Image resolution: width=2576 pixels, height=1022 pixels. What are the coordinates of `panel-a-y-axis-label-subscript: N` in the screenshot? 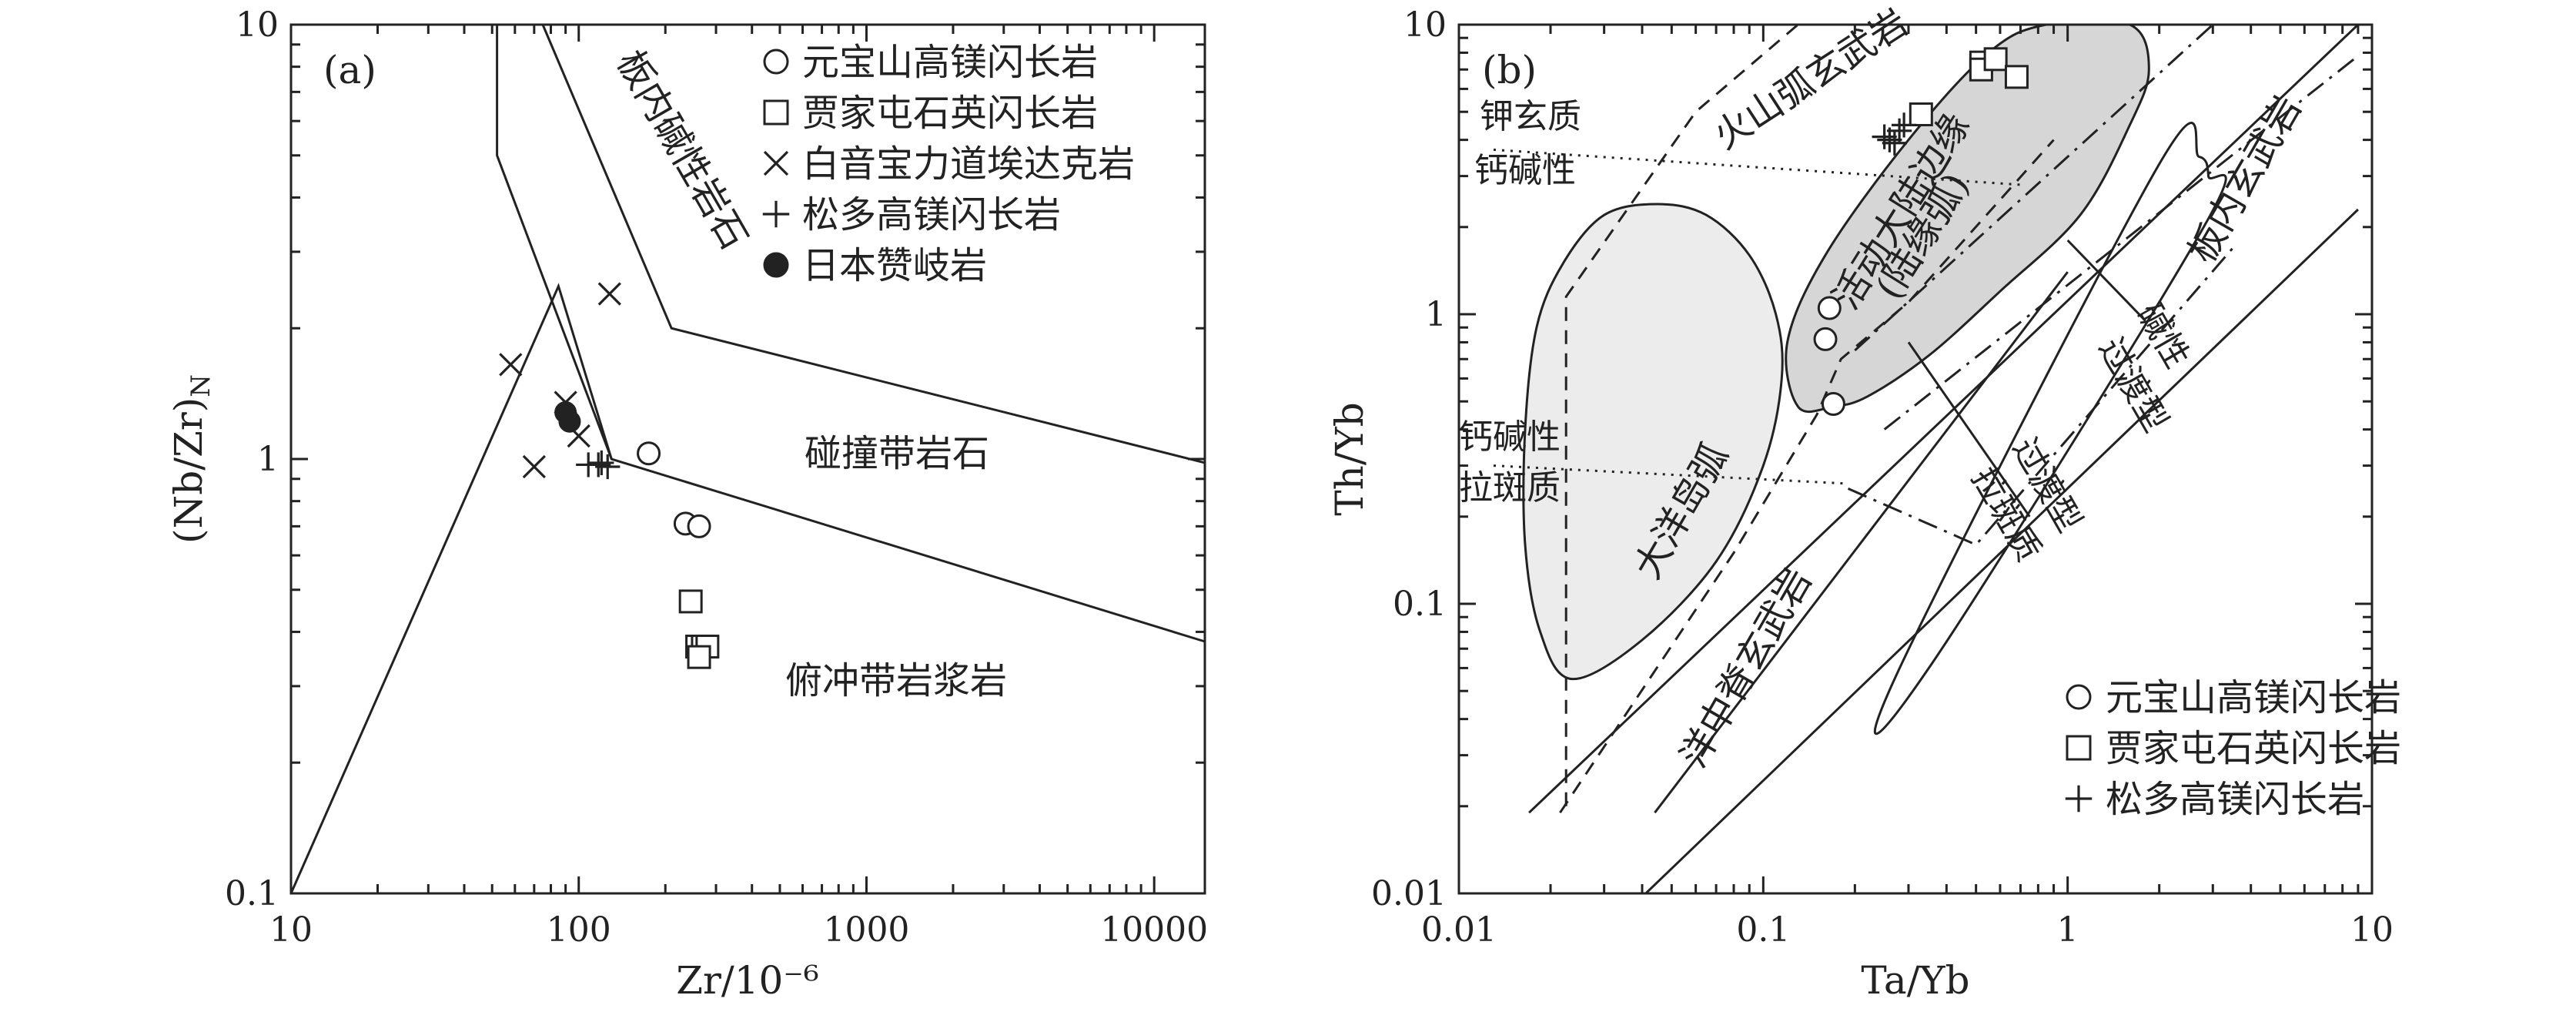 It's located at (201, 385).